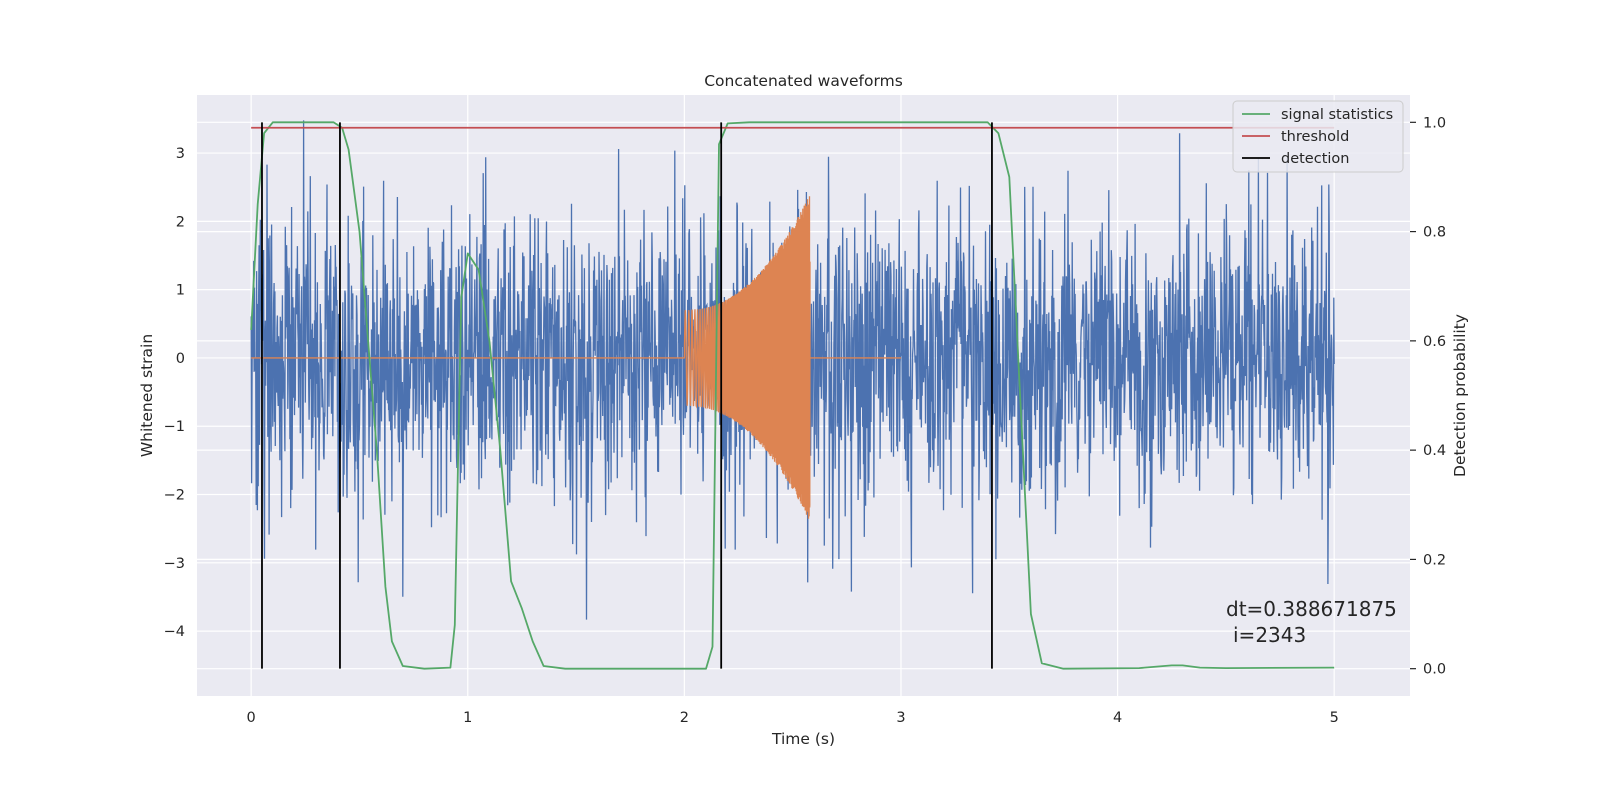 Image resolution: width=1600 pixels, height=804 pixels. Describe the element at coordinates (467, 718) in the screenshot. I see `x-tick-label-1: 1` at that location.